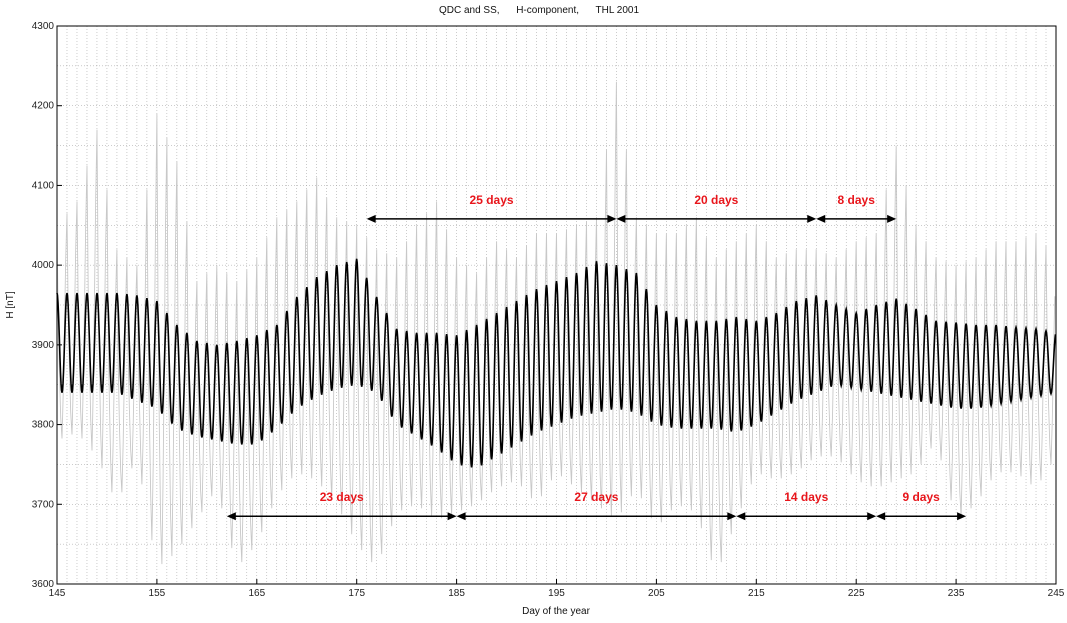 The height and width of the screenshot is (623, 1067). Describe the element at coordinates (1056, 593) in the screenshot. I see `x-tick-label: 245` at that location.